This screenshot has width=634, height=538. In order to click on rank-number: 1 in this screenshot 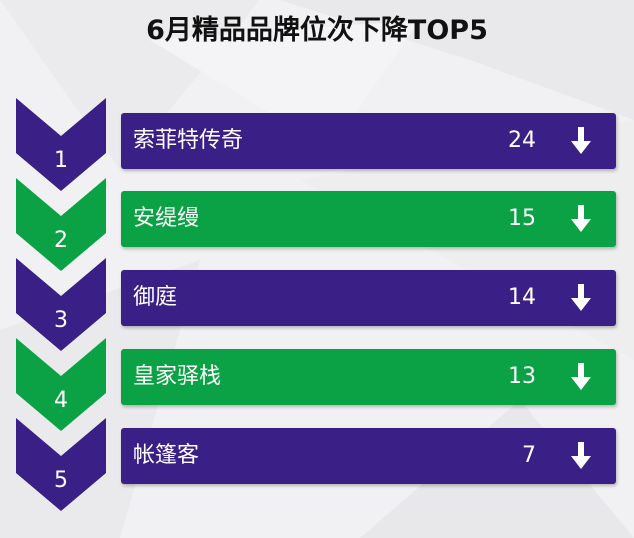, I will do `click(61, 160)`.